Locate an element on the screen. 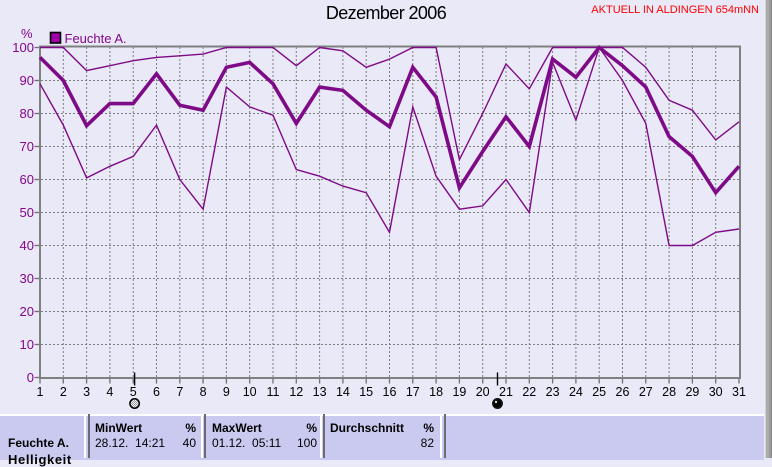 This screenshot has width=772, height=467. svg-text: 31 is located at coordinates (739, 392).